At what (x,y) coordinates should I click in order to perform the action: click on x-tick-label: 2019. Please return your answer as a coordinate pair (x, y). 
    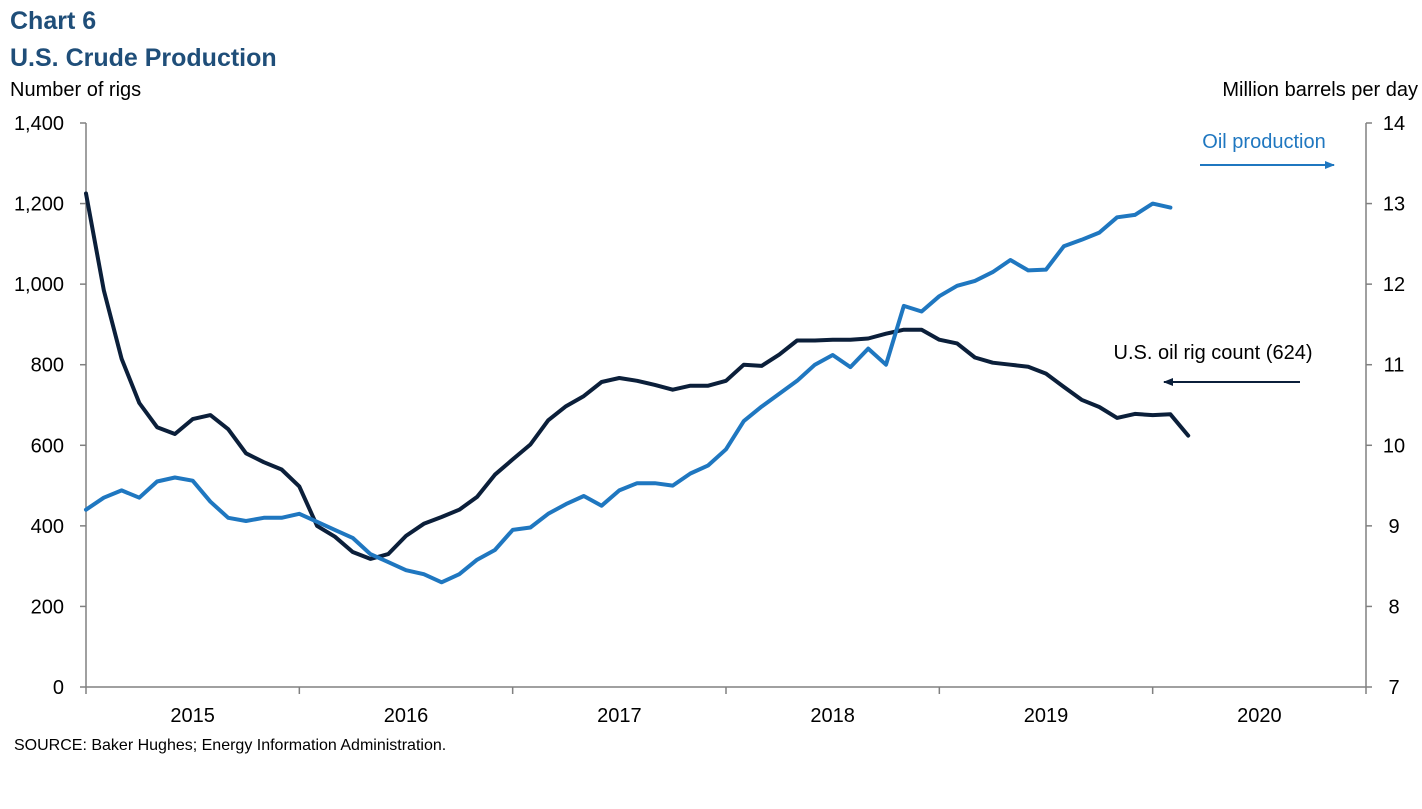
    Looking at the image, I should click on (1046, 716).